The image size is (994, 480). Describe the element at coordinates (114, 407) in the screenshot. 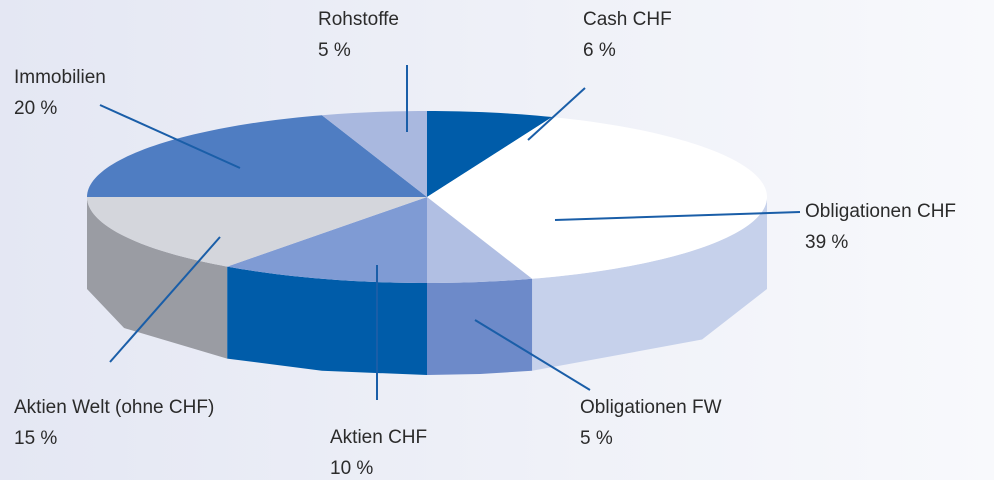

I see `label-name: Aktien Welt (ohne CHF)` at that location.